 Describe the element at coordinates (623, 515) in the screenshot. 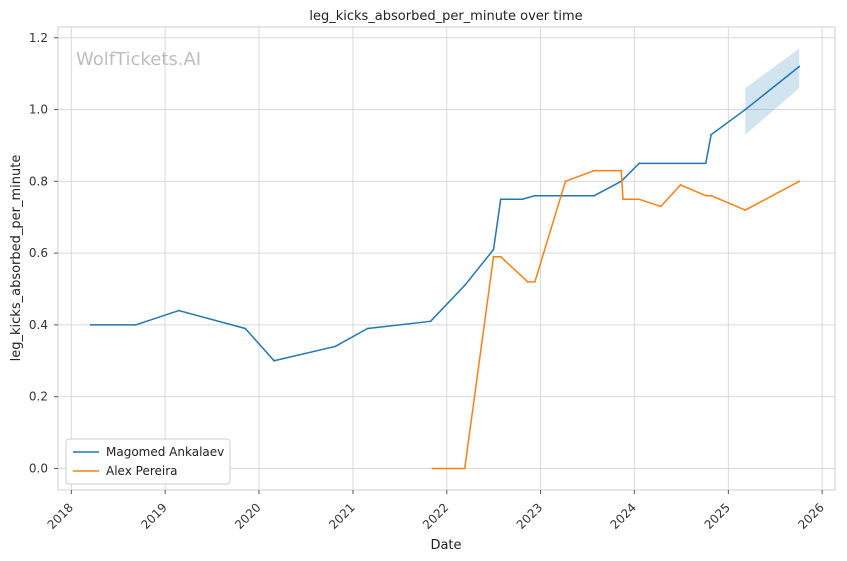

I see `x-tick-label: 2024` at that location.